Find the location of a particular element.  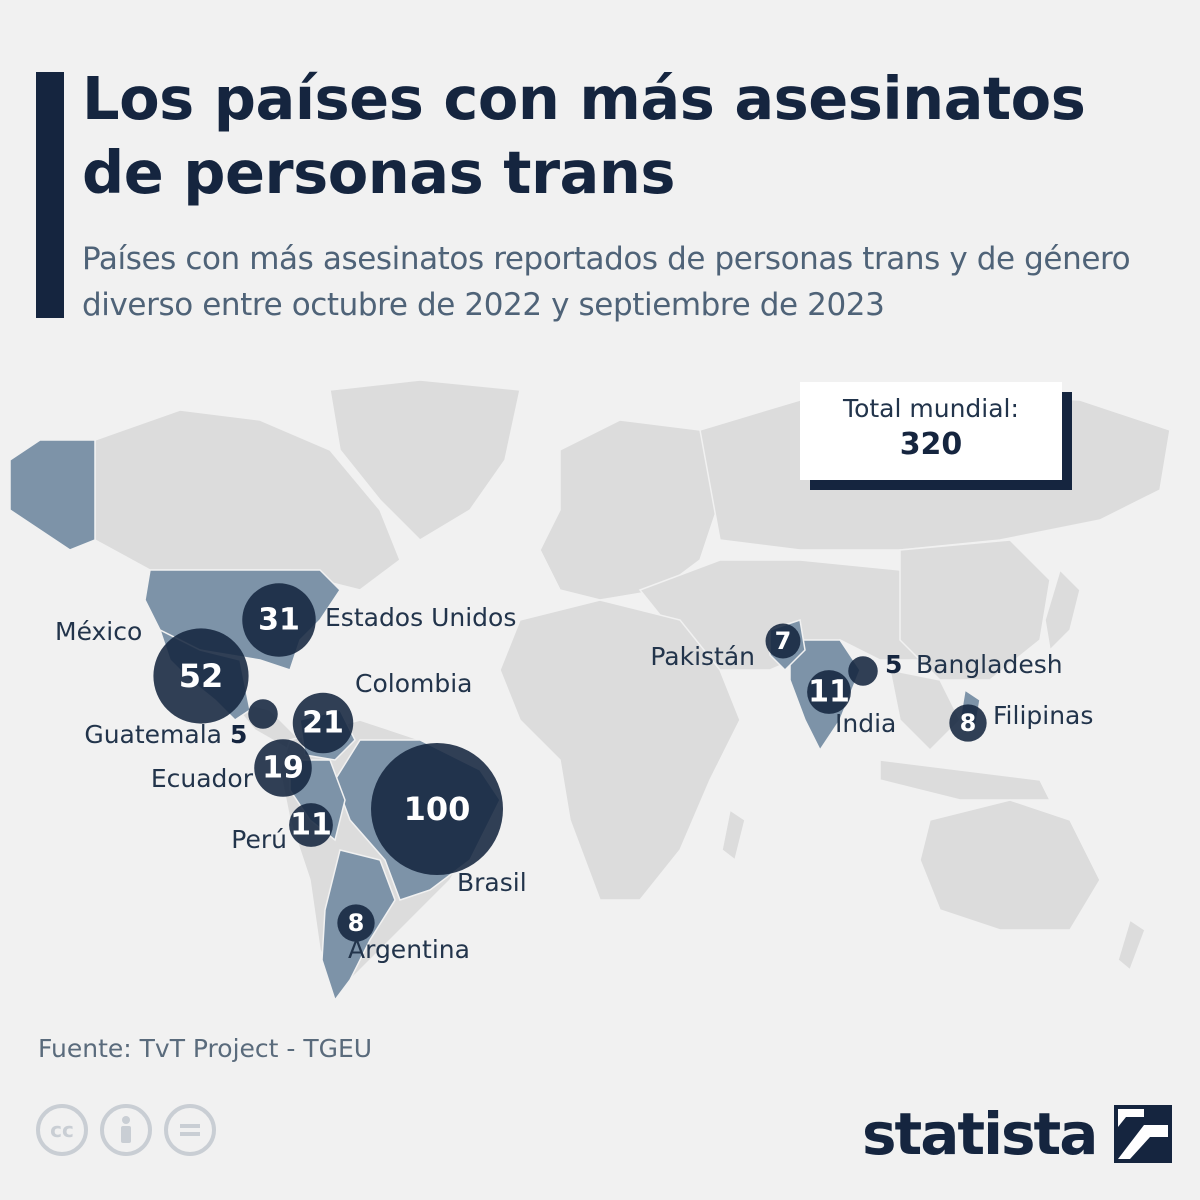

bubble-mexico is located at coordinates (201, 676).